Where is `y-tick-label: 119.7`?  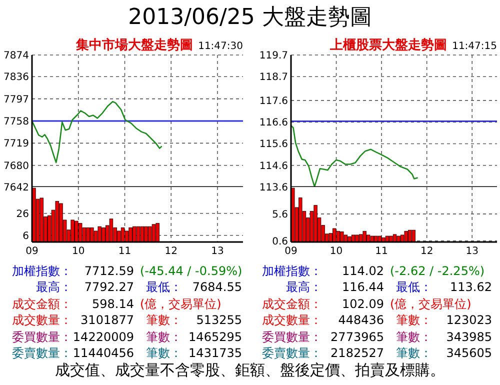 y-tick-label: 119.7 is located at coordinates (273, 56).